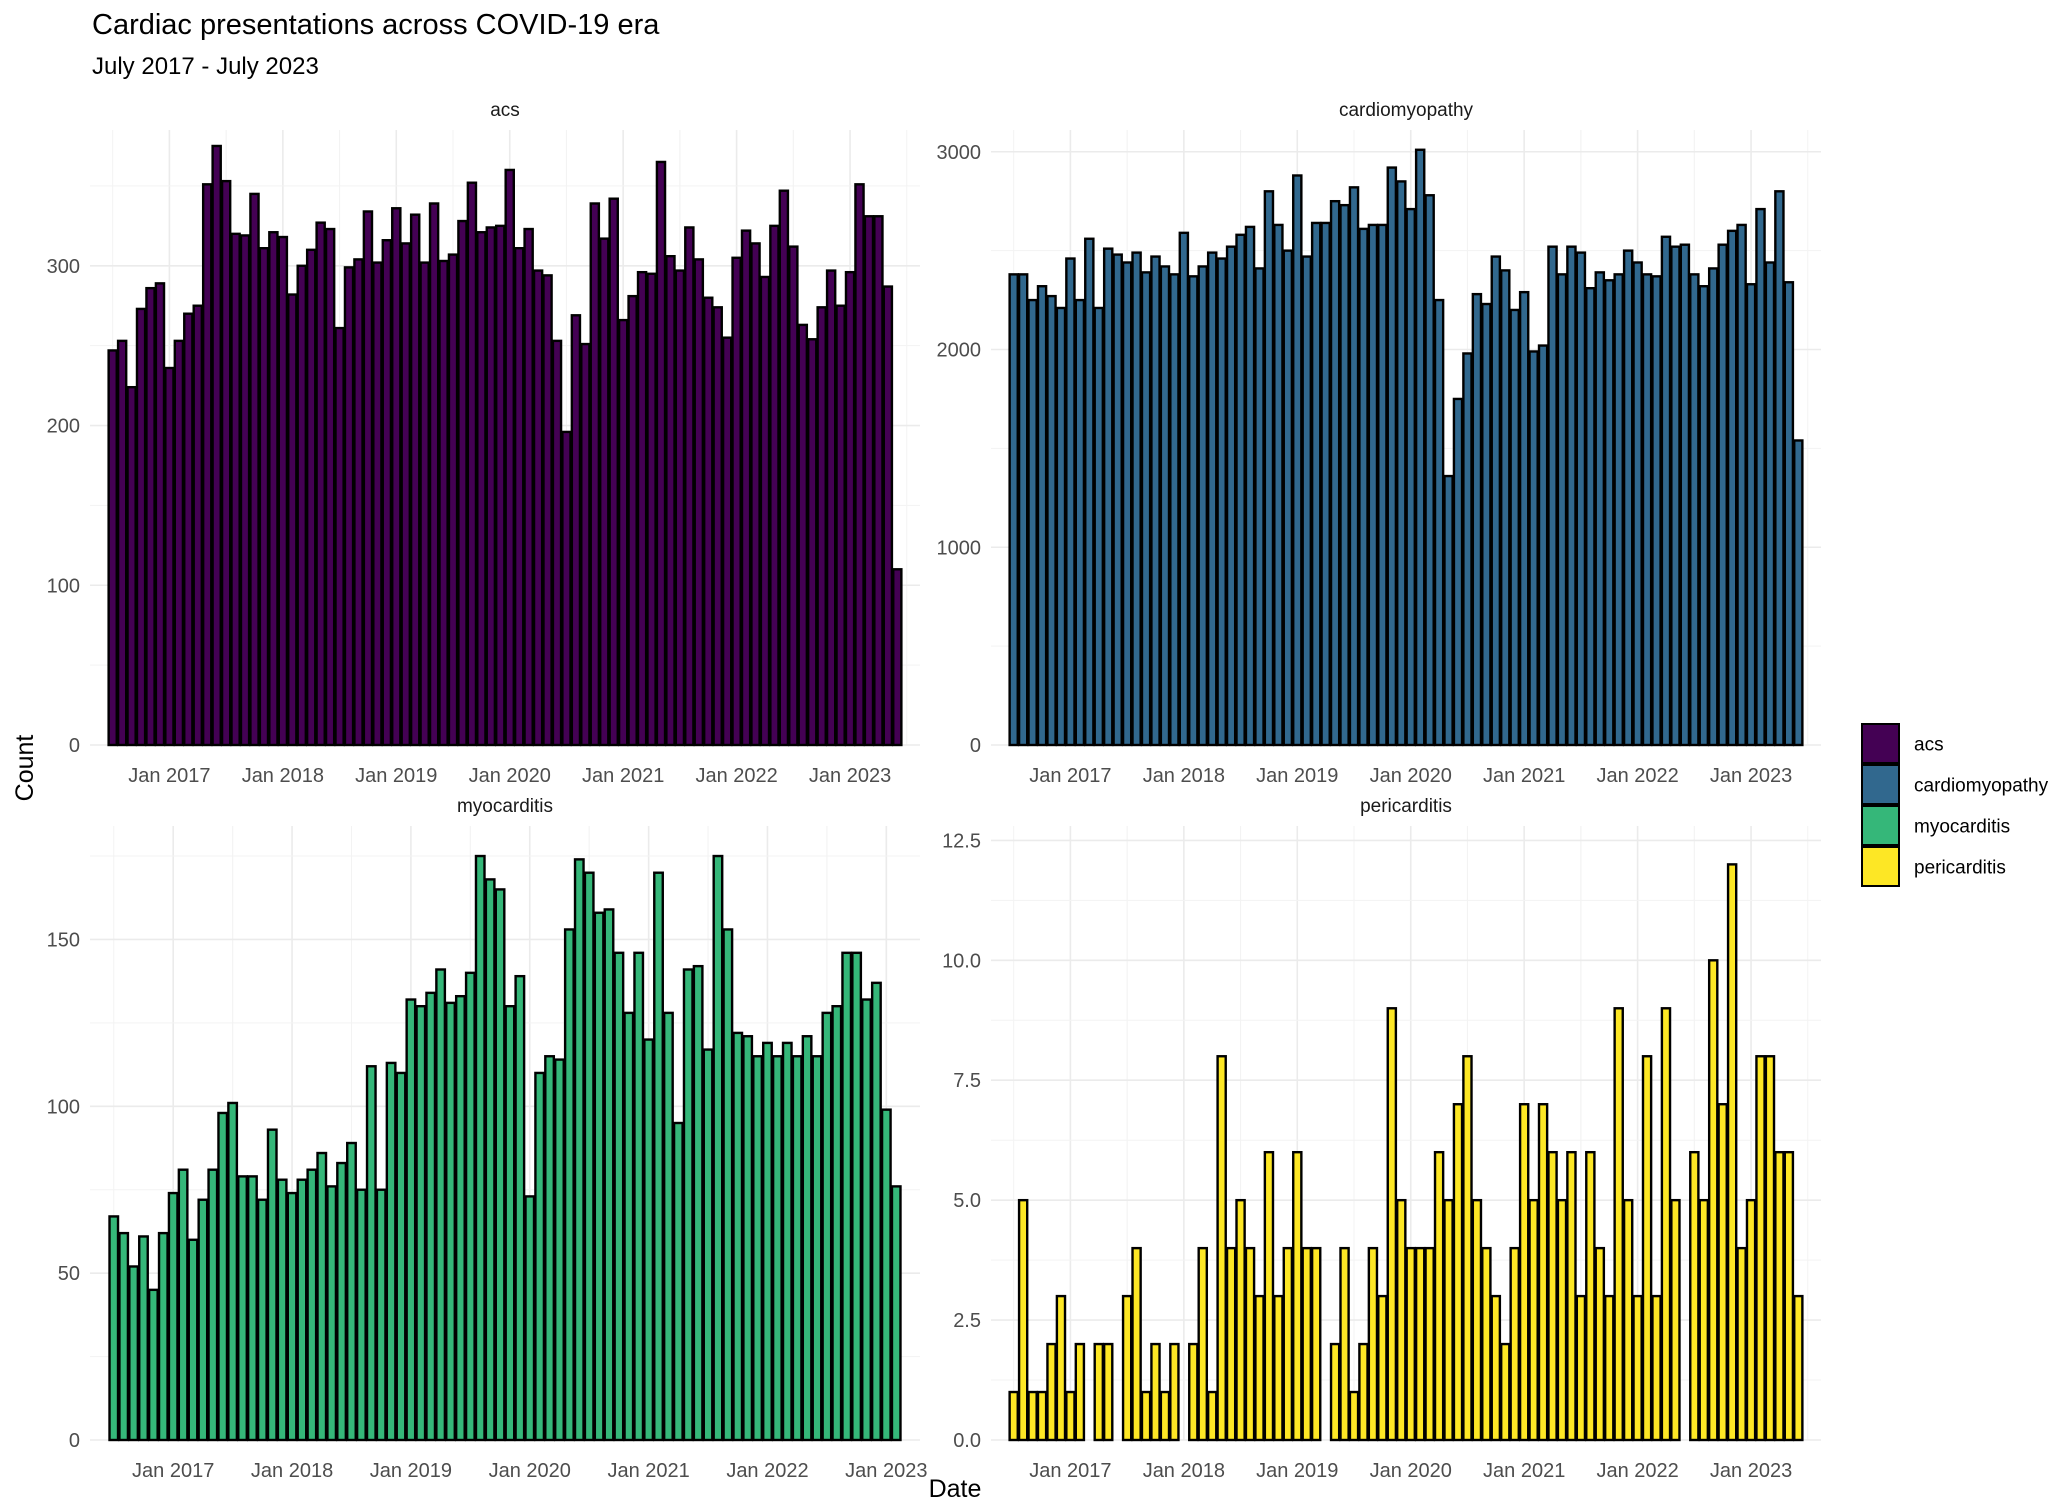  Describe the element at coordinates (967, 1081) in the screenshot. I see `y-tick-label: 7.5` at that location.